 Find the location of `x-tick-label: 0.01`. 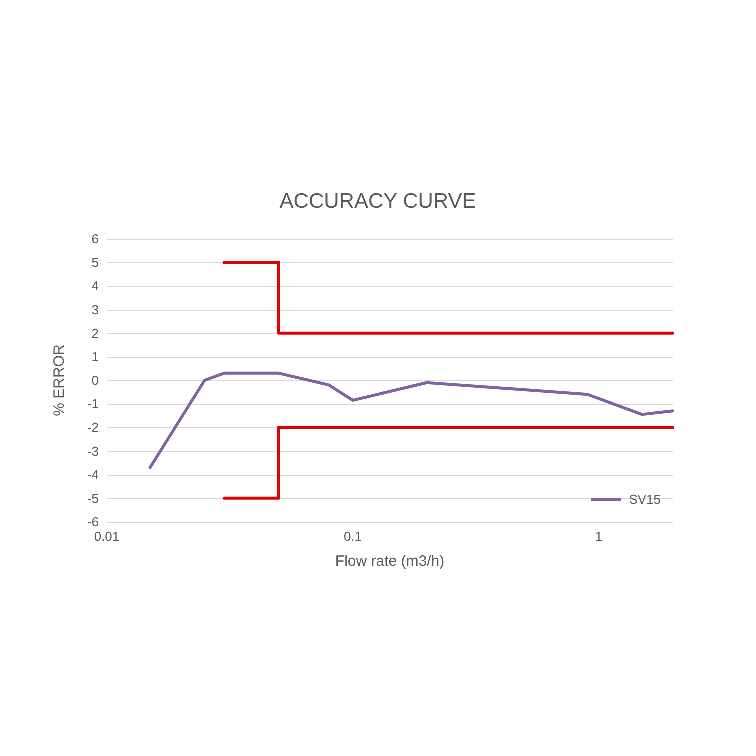

x-tick-label: 0.01 is located at coordinates (107, 536).